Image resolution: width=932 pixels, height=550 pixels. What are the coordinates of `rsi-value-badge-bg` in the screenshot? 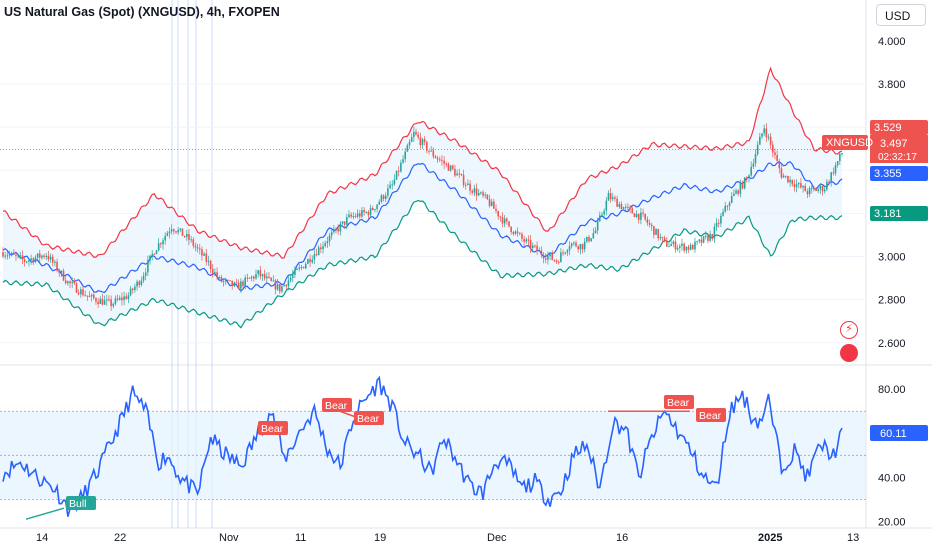 It's located at (899, 433).